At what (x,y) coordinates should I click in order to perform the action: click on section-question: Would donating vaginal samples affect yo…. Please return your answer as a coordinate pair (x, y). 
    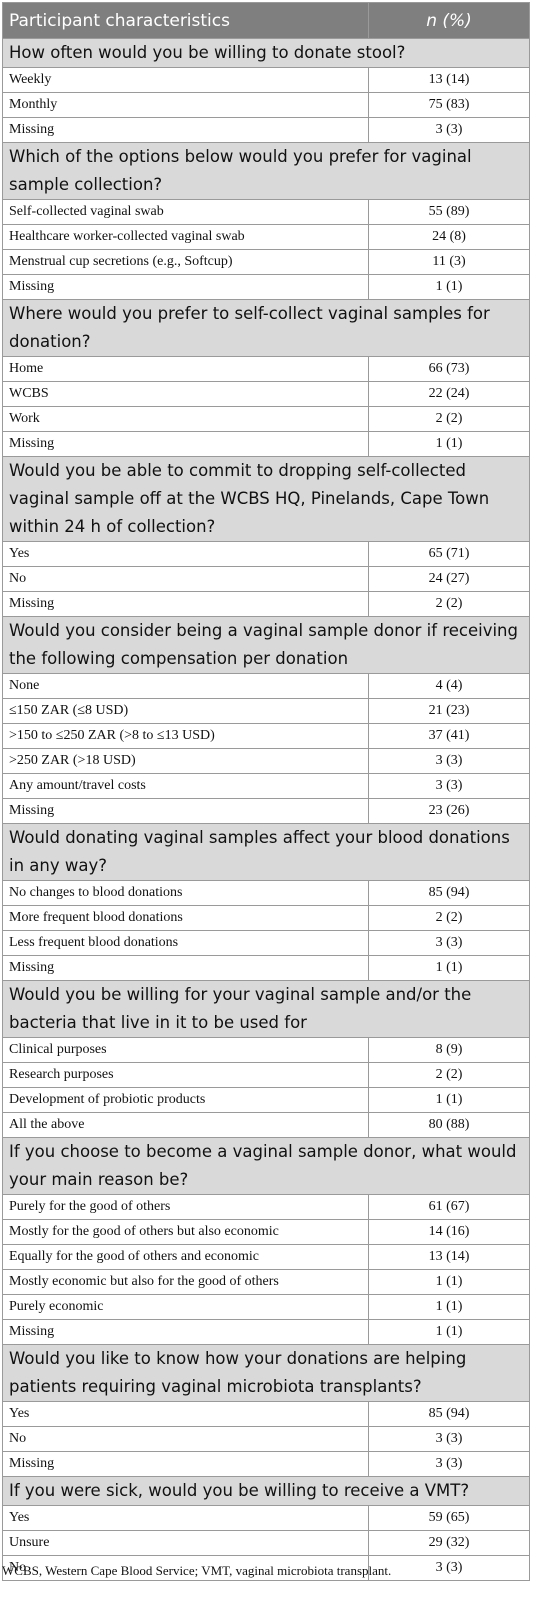
    Looking at the image, I should click on (266, 852).